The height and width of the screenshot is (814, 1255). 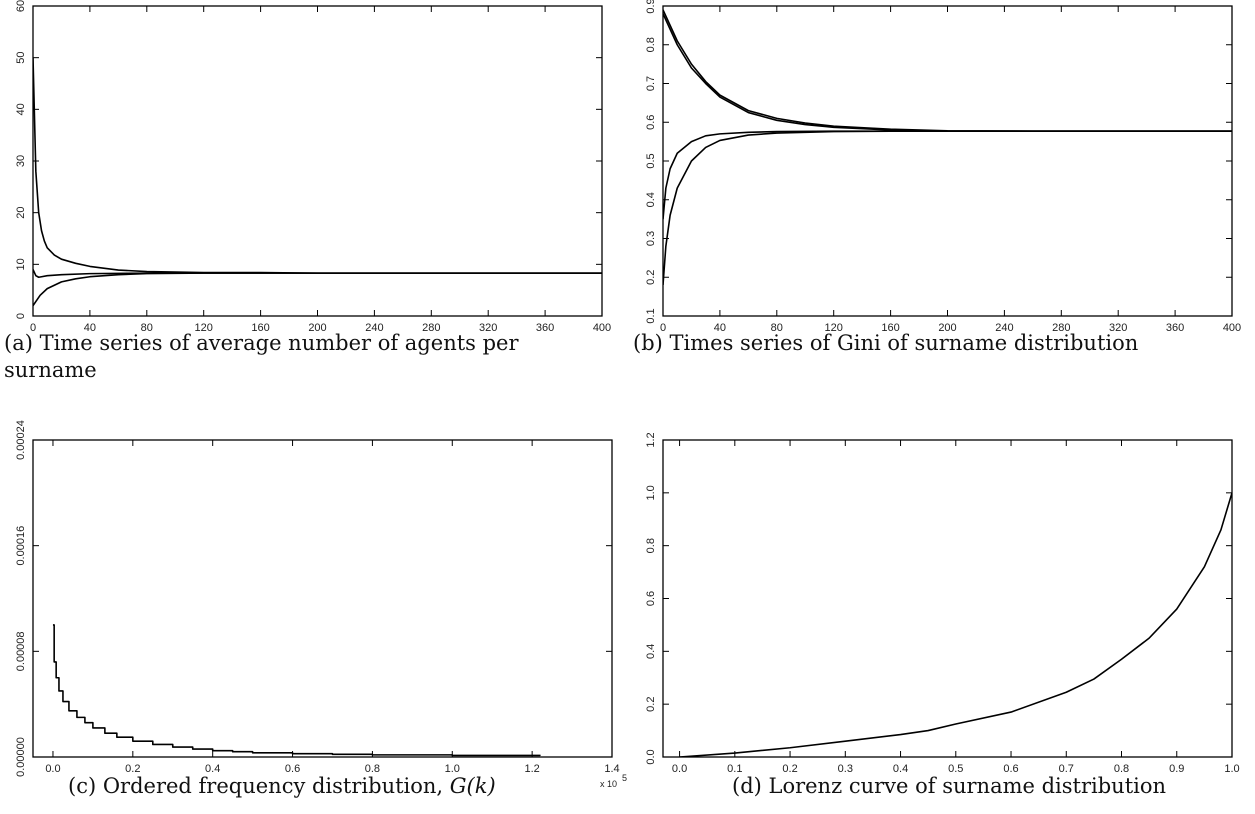 I want to click on y-tick-label: 60, so click(x=21, y=6).